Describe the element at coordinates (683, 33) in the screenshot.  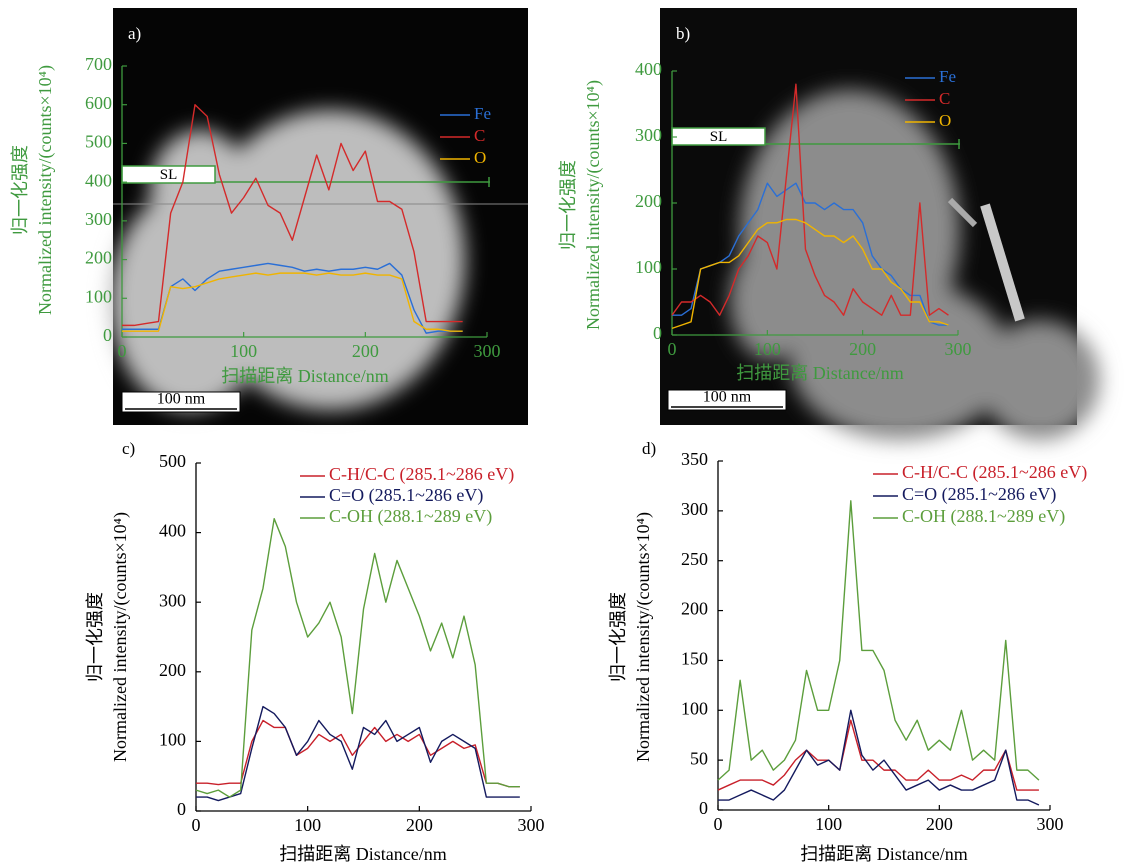
I see `panel-label: b)` at that location.